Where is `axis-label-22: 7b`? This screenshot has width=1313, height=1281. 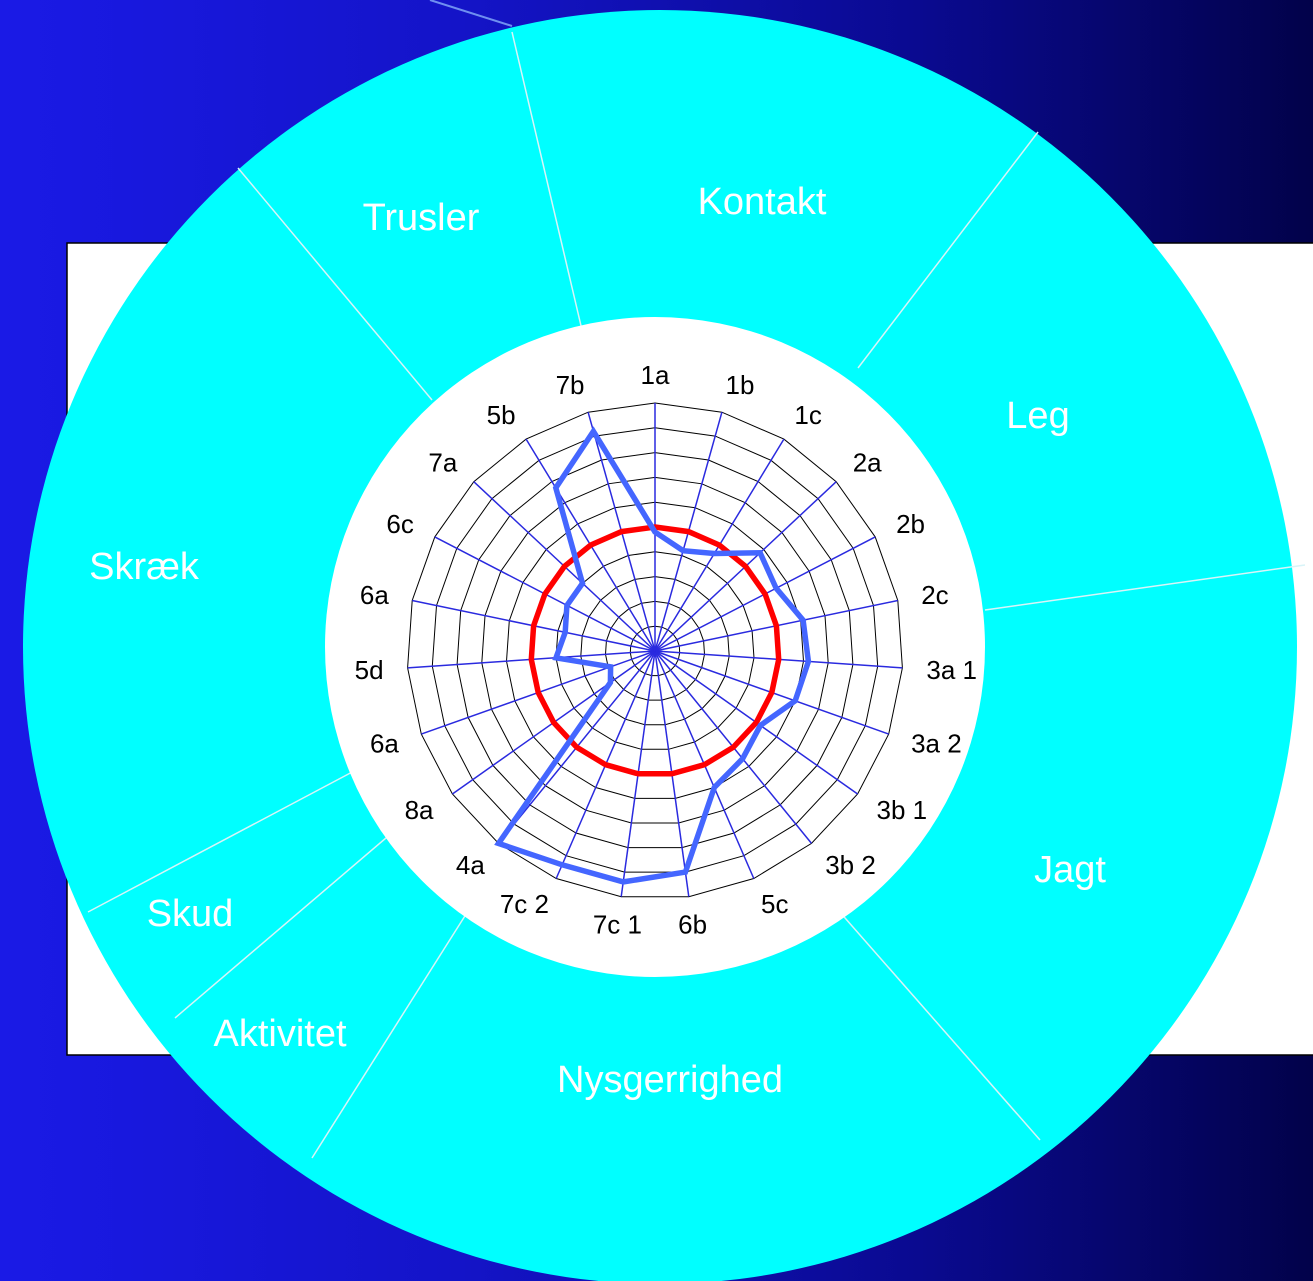 axis-label-22: 7b is located at coordinates (570, 385).